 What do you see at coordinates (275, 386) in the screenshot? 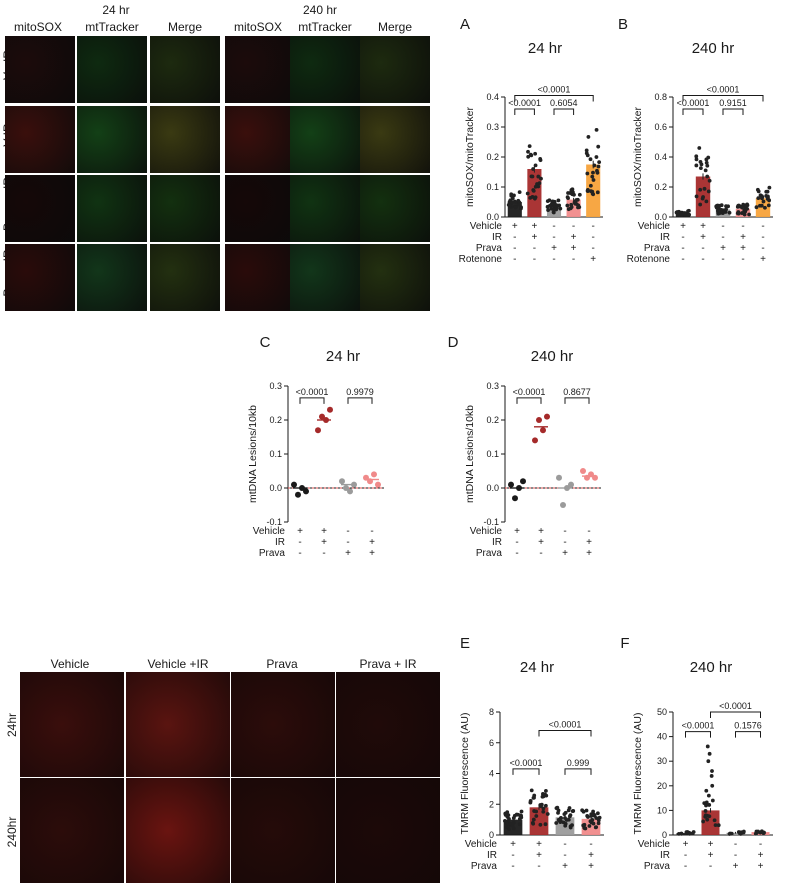
I see `y-tick-label: 0.3` at bounding box center [275, 386].